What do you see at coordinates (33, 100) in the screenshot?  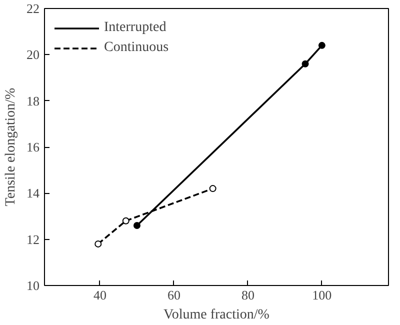 I see `y-tick-label: 18` at bounding box center [33, 100].